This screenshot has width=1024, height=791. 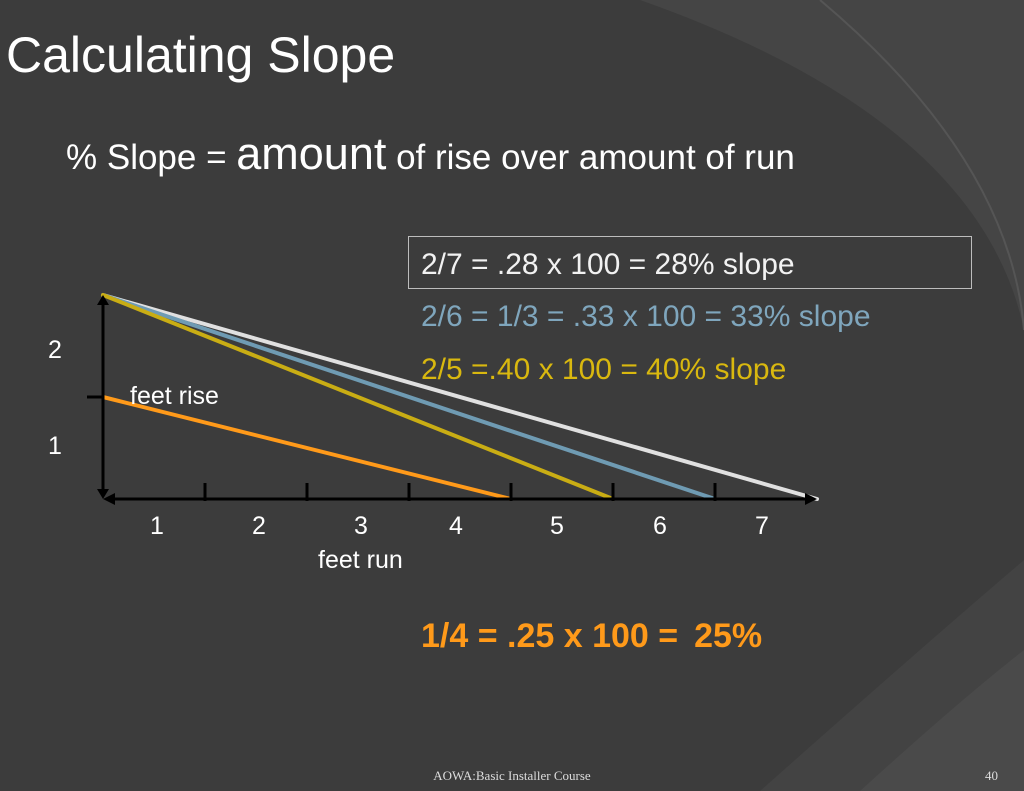 I want to click on definition-suffix: of rise over amount of run, so click(x=590, y=157).